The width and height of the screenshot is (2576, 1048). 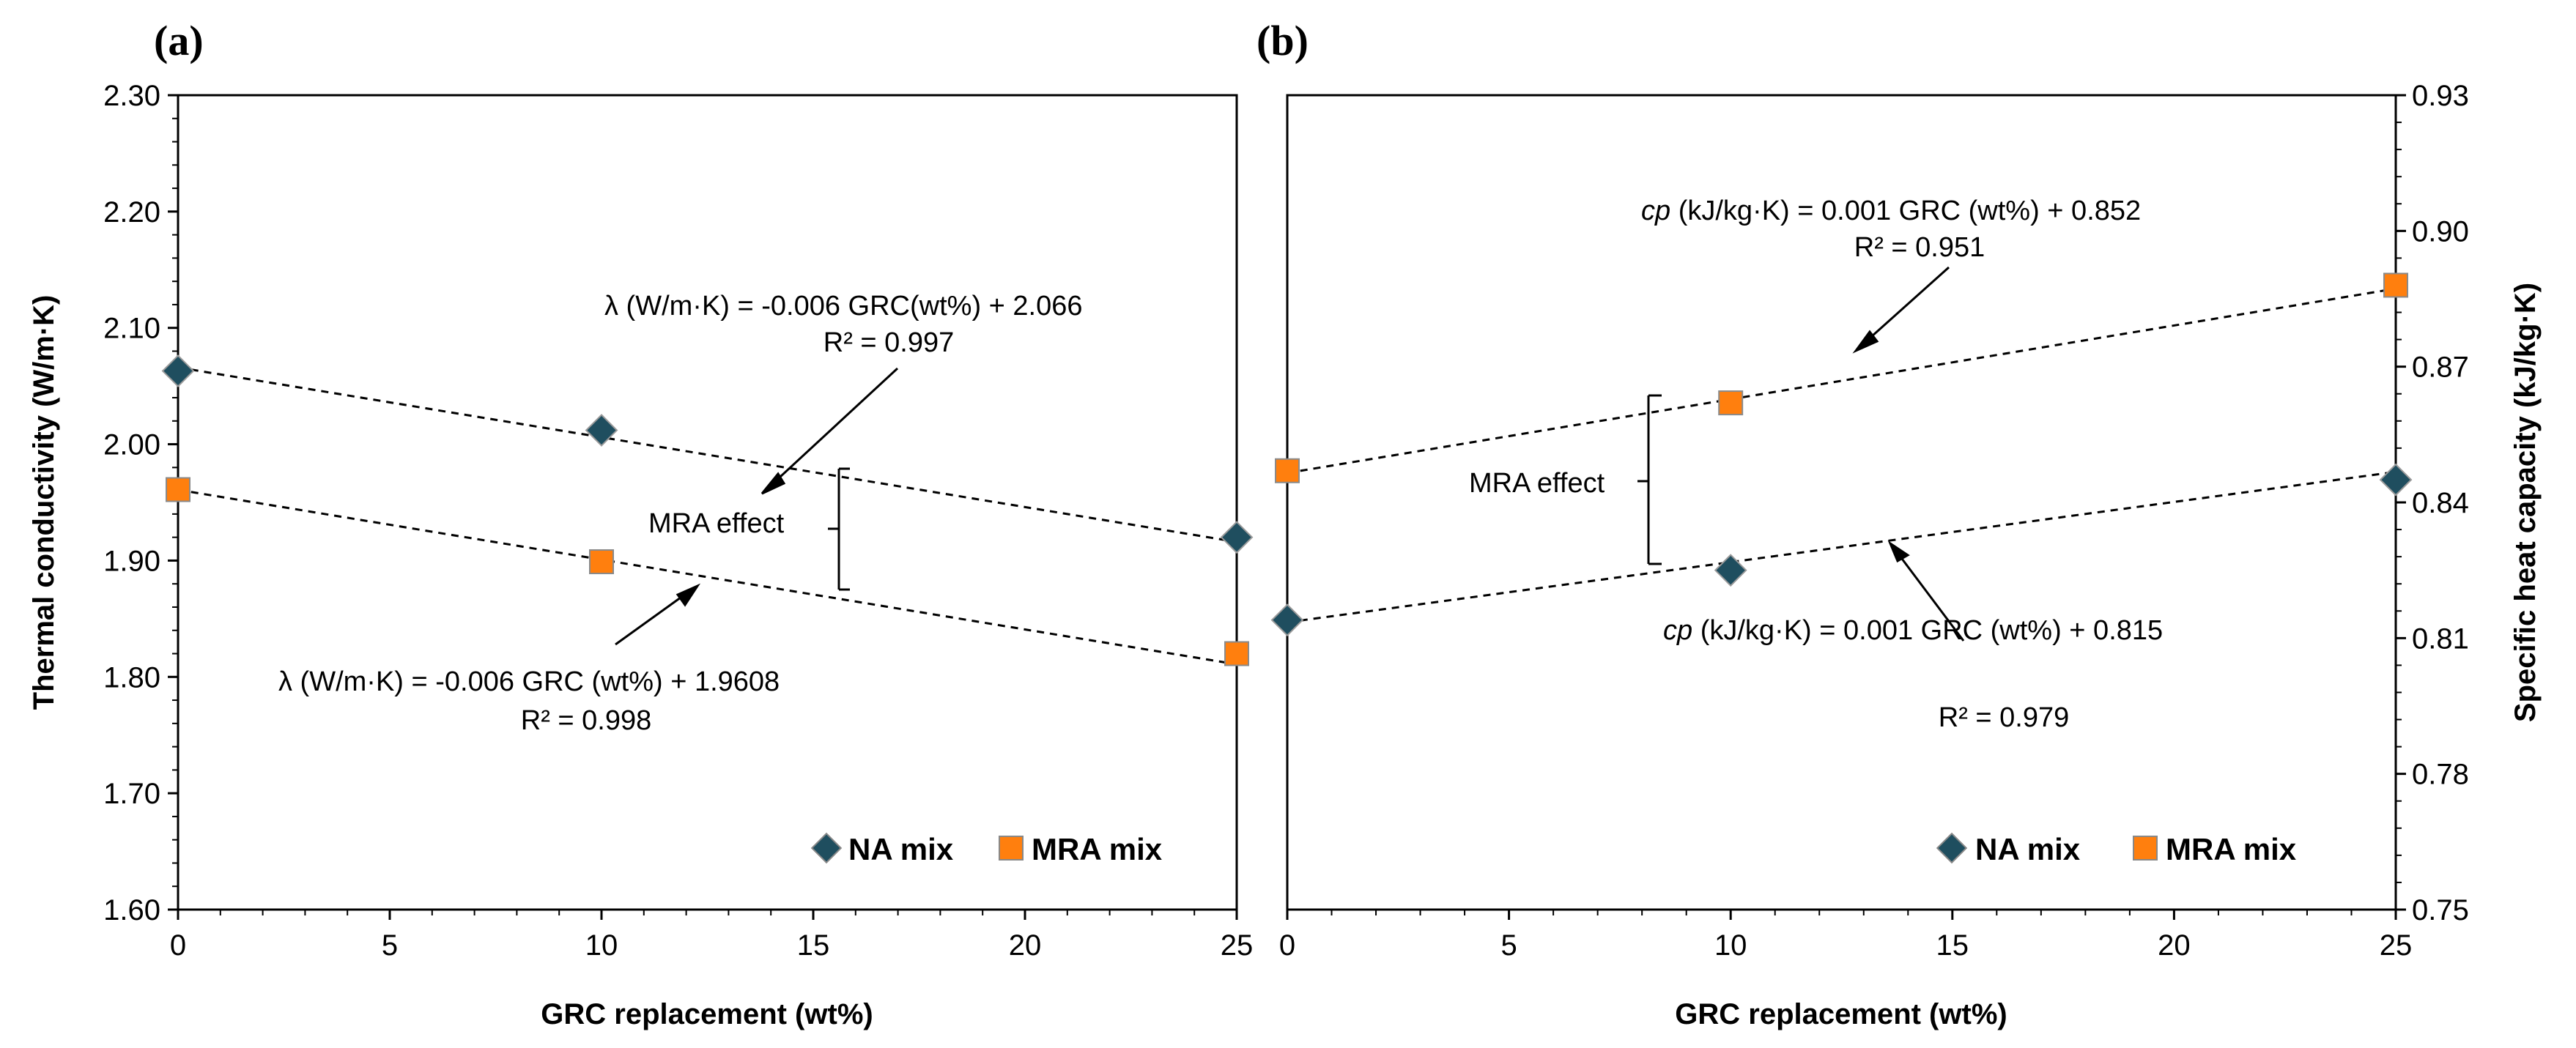 What do you see at coordinates (716, 523) in the screenshot?
I see `panel-a-mra-effect-label: MRA effect` at bounding box center [716, 523].